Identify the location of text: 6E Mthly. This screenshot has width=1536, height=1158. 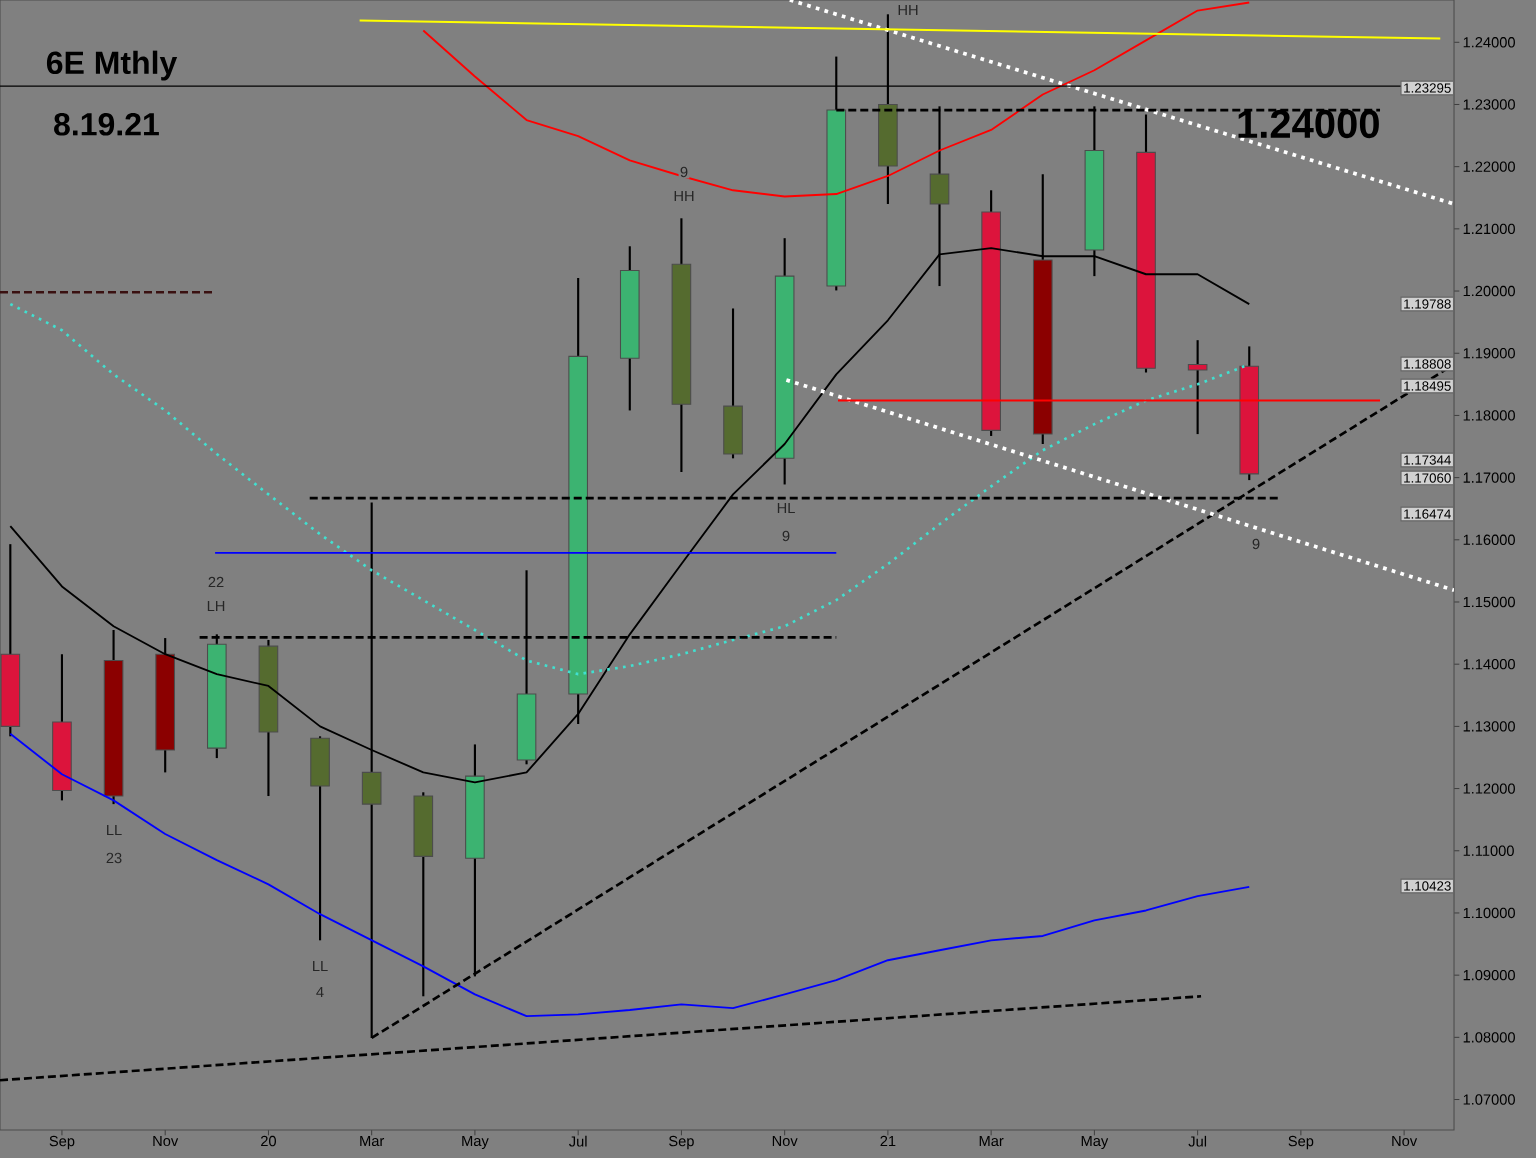
(112, 65).